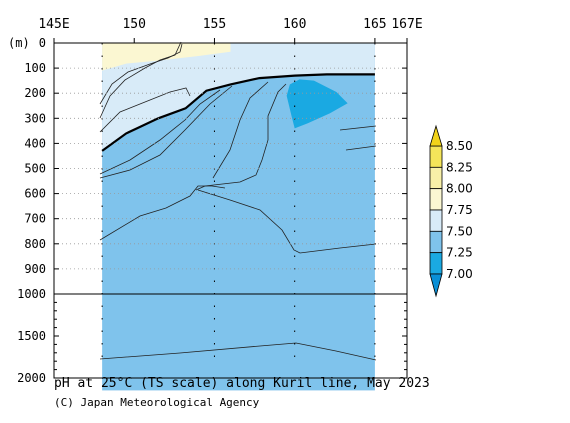 This screenshot has width=570, height=423. Describe the element at coordinates (35, 93) in the screenshot. I see `y-tick-label: 200` at that location.